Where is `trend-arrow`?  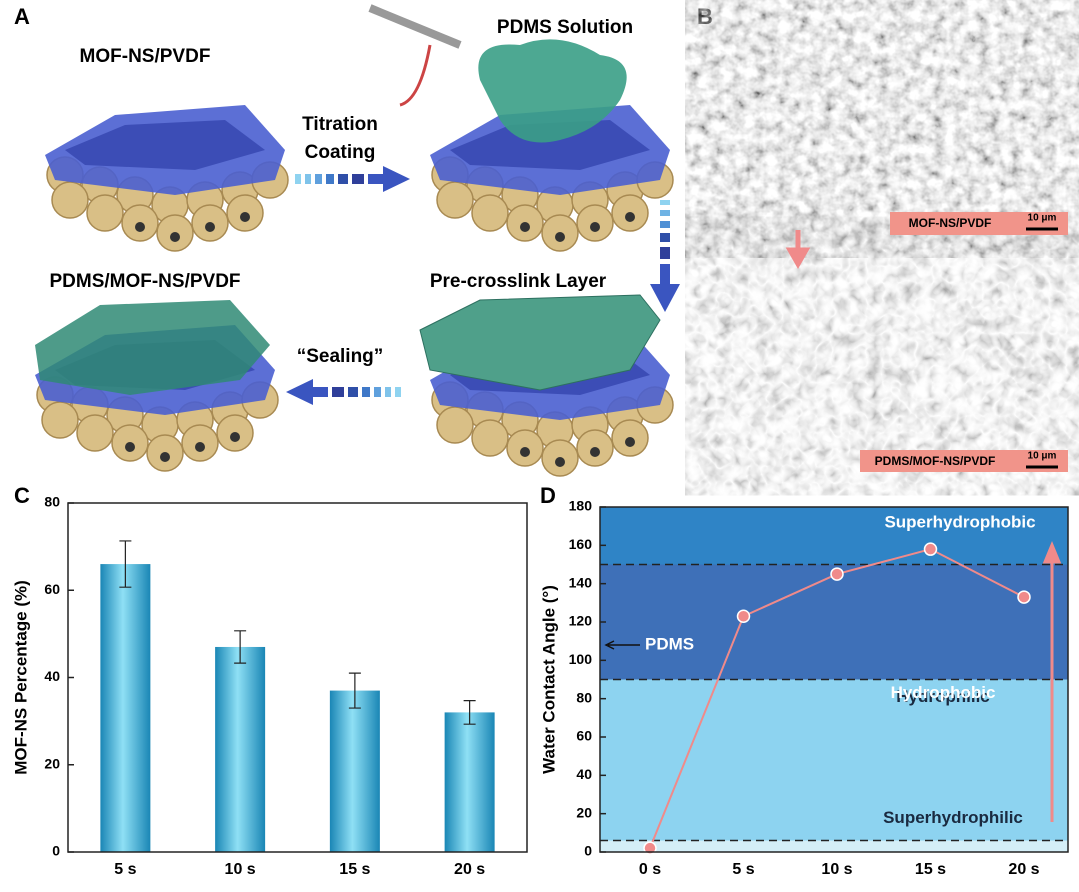 trend-arrow is located at coordinates (1052, 681).